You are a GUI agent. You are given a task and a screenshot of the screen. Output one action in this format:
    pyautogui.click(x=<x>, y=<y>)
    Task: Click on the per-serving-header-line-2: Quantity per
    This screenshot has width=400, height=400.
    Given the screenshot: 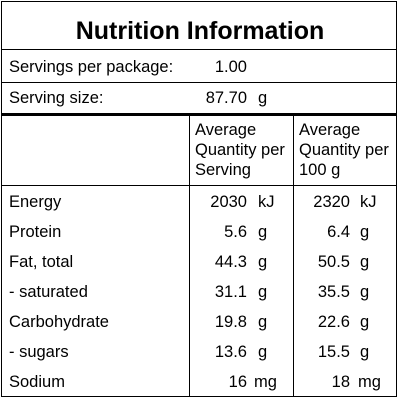 What is the action you would take?
    pyautogui.click(x=240, y=150)
    